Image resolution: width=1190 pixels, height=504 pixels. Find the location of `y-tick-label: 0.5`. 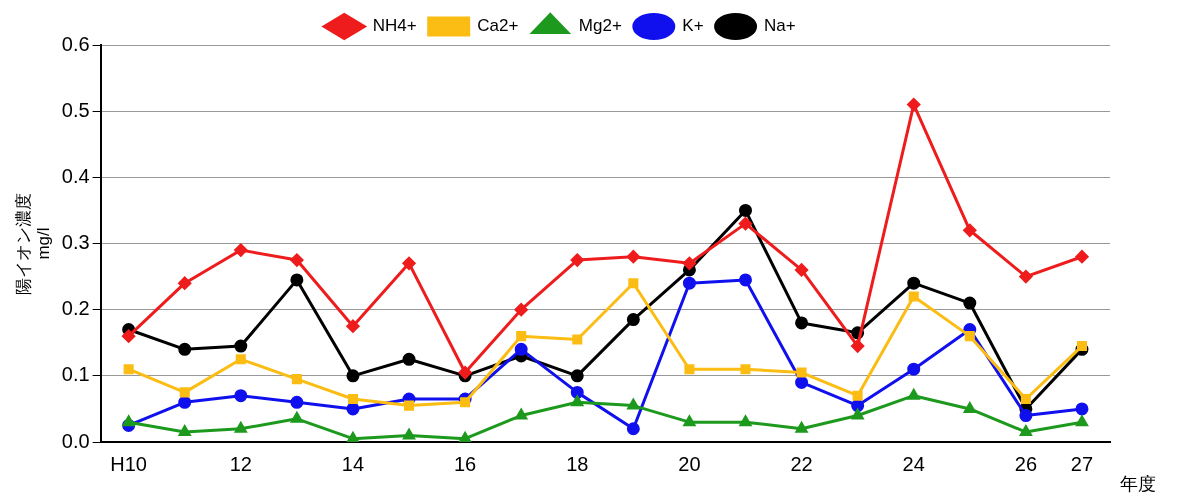

y-tick-label: 0.5 is located at coordinates (75, 109).